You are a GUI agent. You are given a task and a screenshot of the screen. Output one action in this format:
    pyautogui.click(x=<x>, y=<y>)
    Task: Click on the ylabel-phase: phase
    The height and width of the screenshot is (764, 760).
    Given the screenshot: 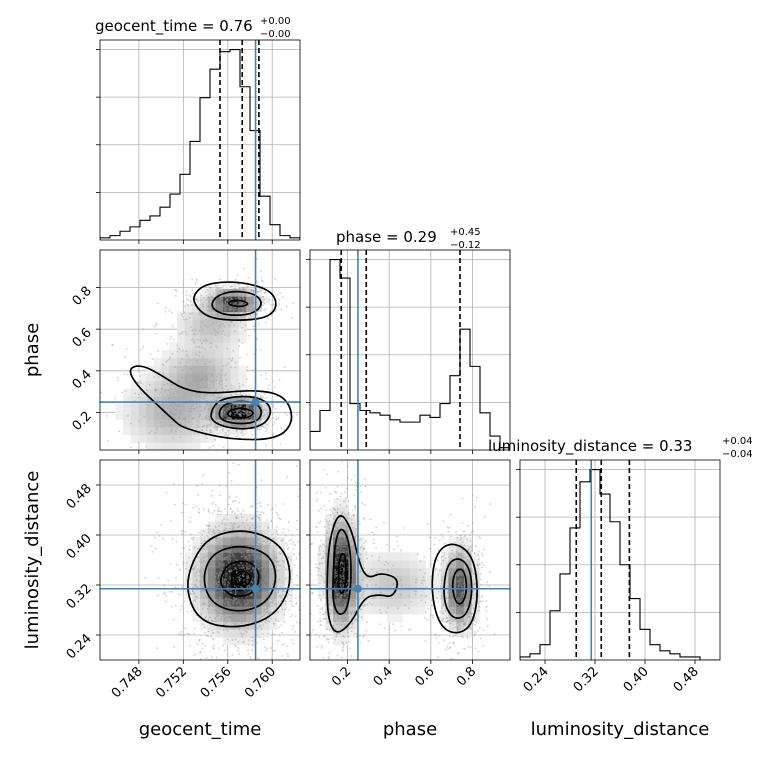 What is the action you would take?
    pyautogui.click(x=32, y=350)
    